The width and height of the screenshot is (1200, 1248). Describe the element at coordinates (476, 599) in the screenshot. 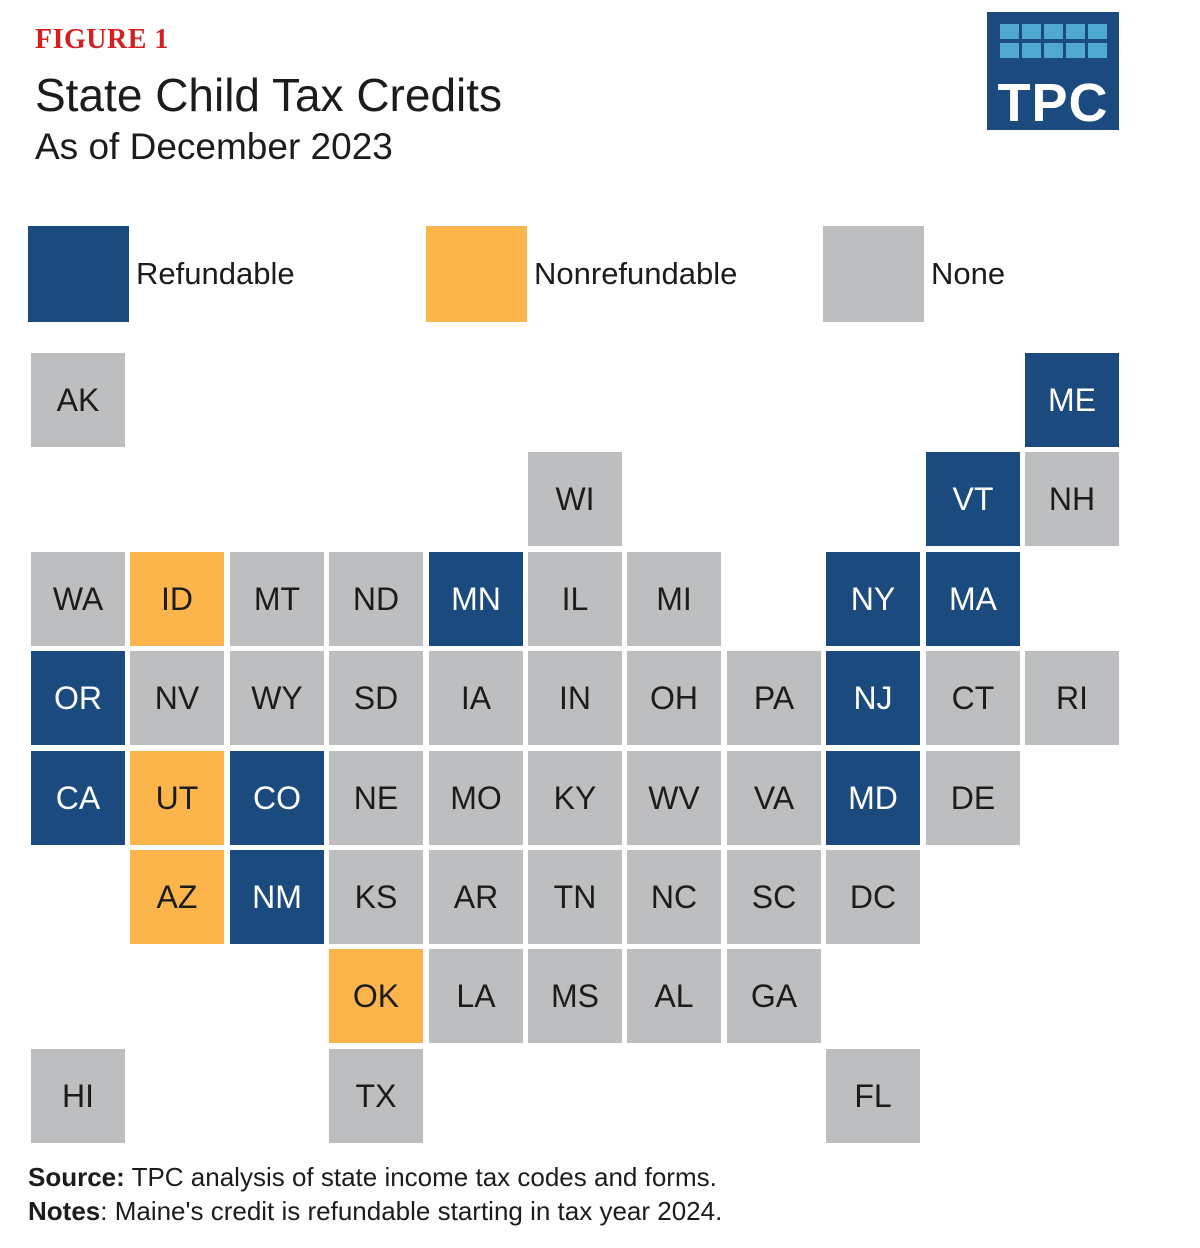

I see `state-tile-mn: MN` at that location.